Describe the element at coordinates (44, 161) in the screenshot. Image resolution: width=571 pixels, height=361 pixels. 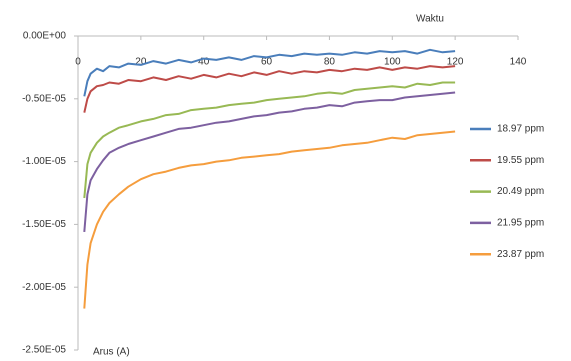
I see `y-tick-label: -1.00E-05` at that location.